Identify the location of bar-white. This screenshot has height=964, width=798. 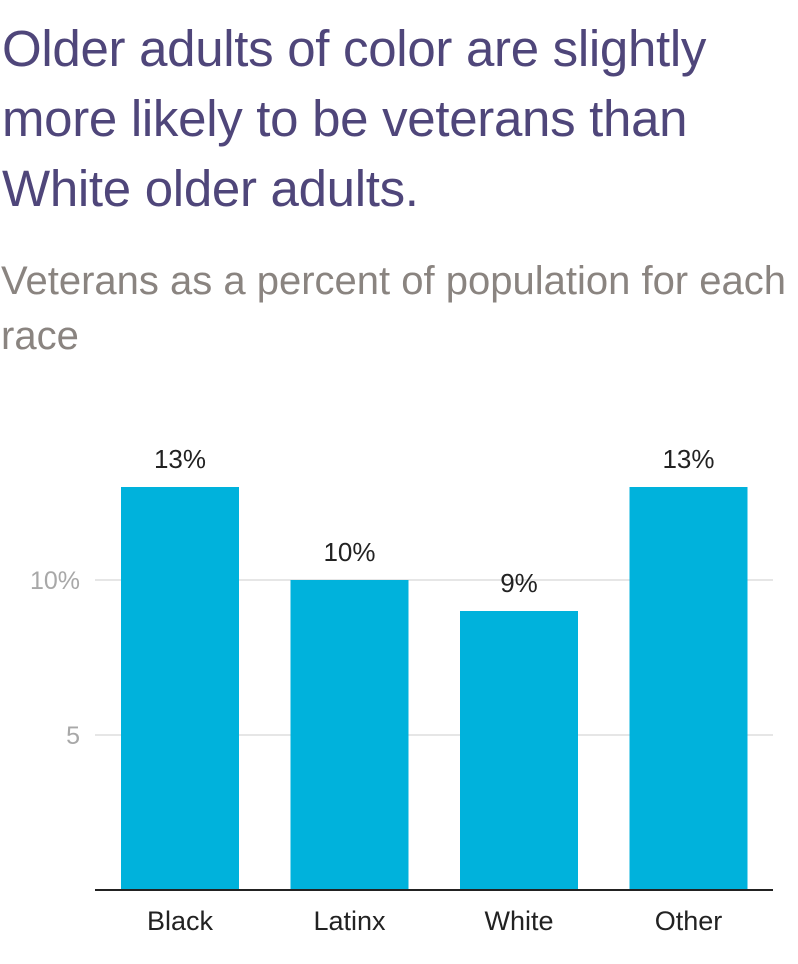
(519, 750).